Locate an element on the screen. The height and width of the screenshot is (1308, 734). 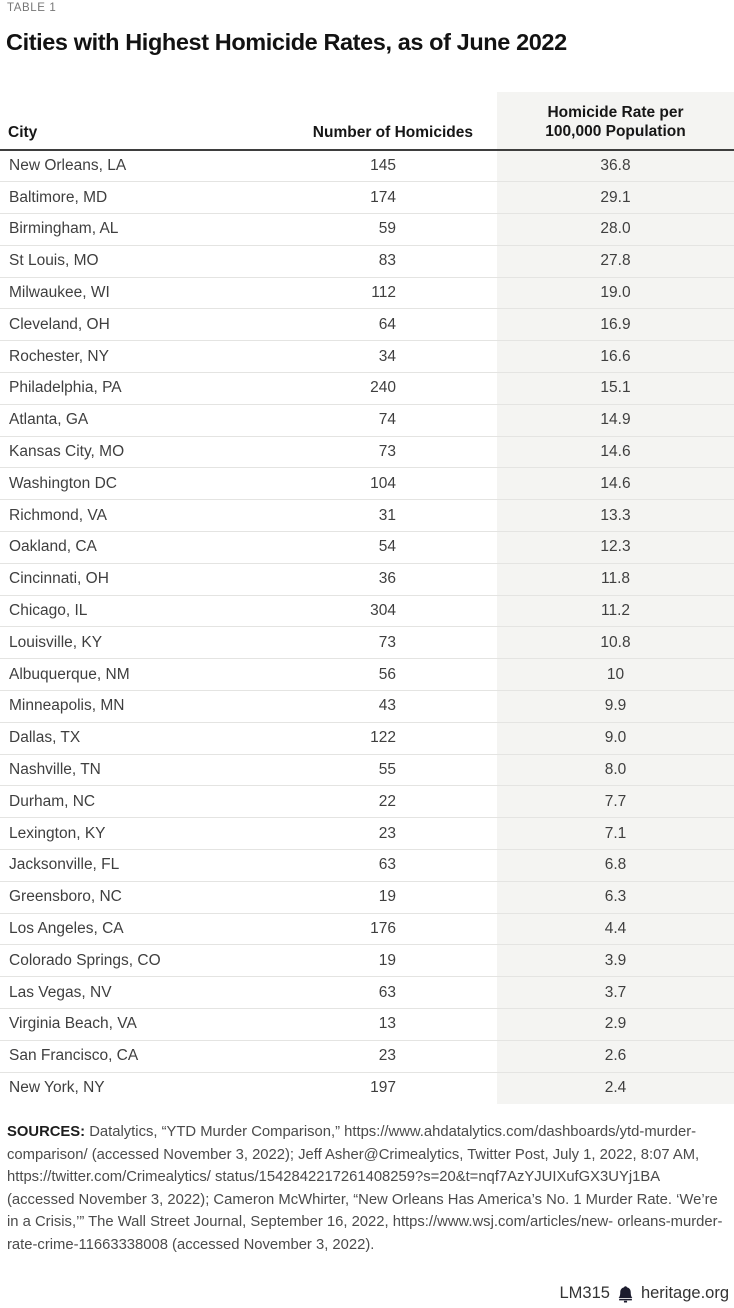
homicides-cell: 122 is located at coordinates (383, 738).